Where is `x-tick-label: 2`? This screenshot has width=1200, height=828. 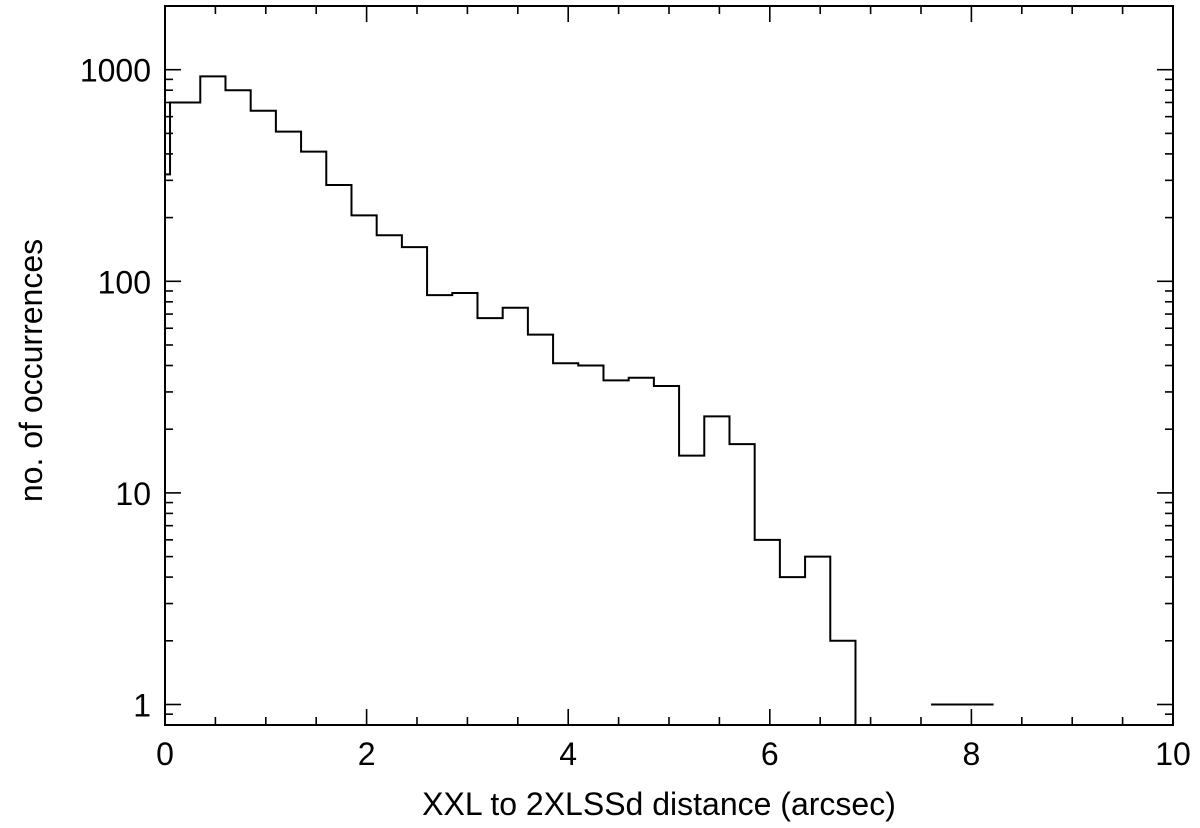 x-tick-label: 2 is located at coordinates (367, 754).